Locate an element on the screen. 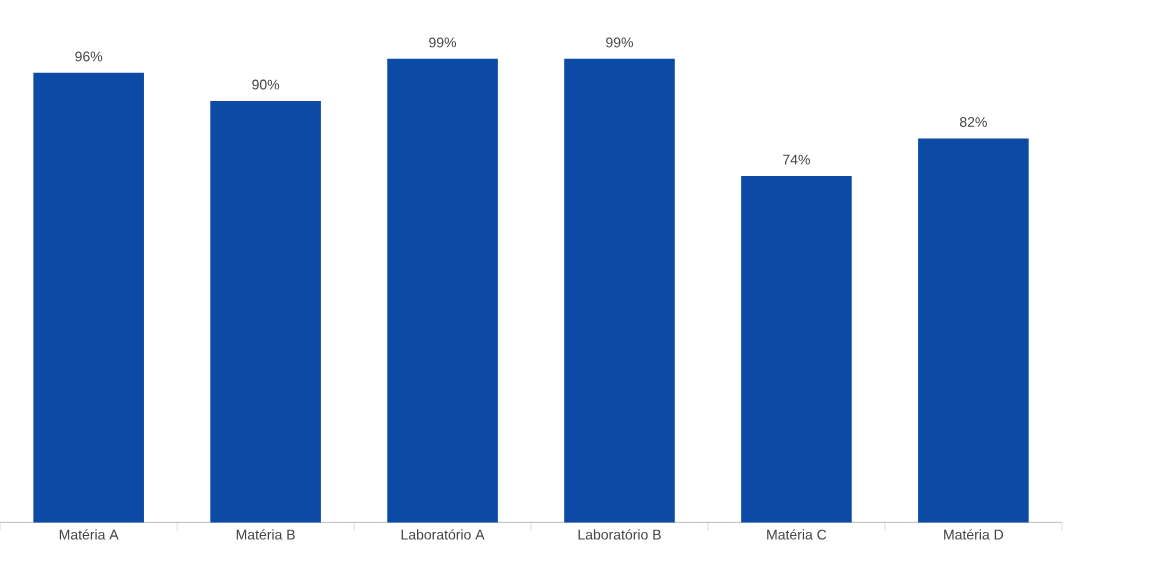 Image resolution: width=1156 pixels, height=572 pixels. x-tick-label: Matéria D is located at coordinates (974, 534).